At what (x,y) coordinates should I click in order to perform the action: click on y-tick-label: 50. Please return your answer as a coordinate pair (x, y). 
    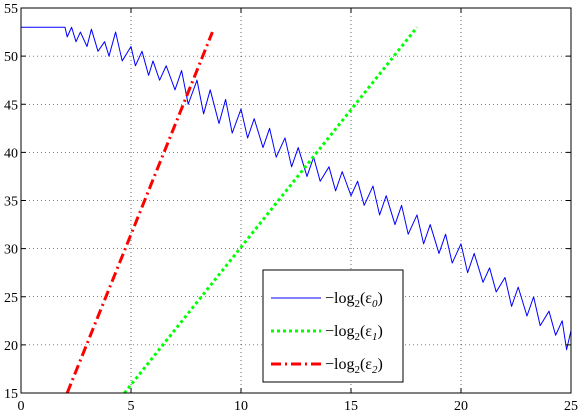
    Looking at the image, I should click on (11, 57).